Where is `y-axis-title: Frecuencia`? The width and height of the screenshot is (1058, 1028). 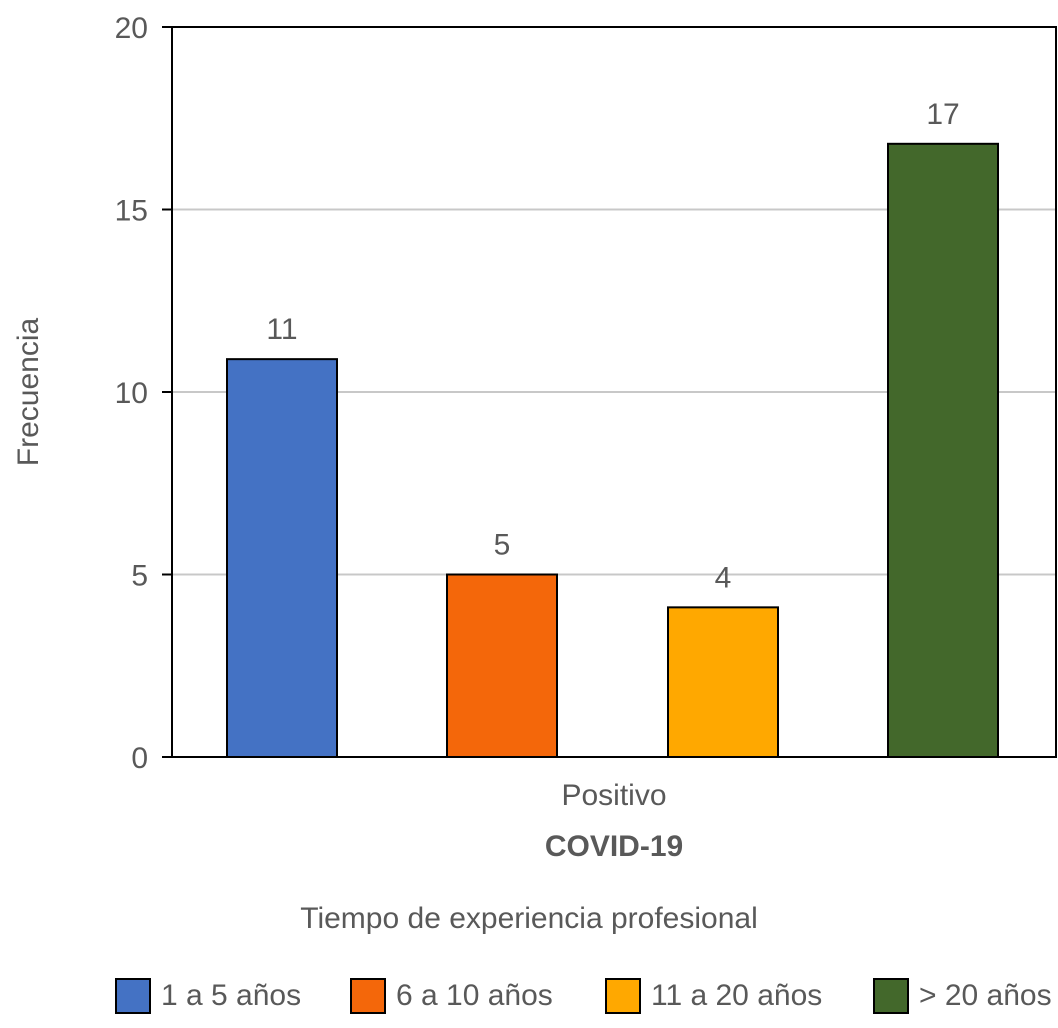 y-axis-title: Frecuencia is located at coordinates (28, 391).